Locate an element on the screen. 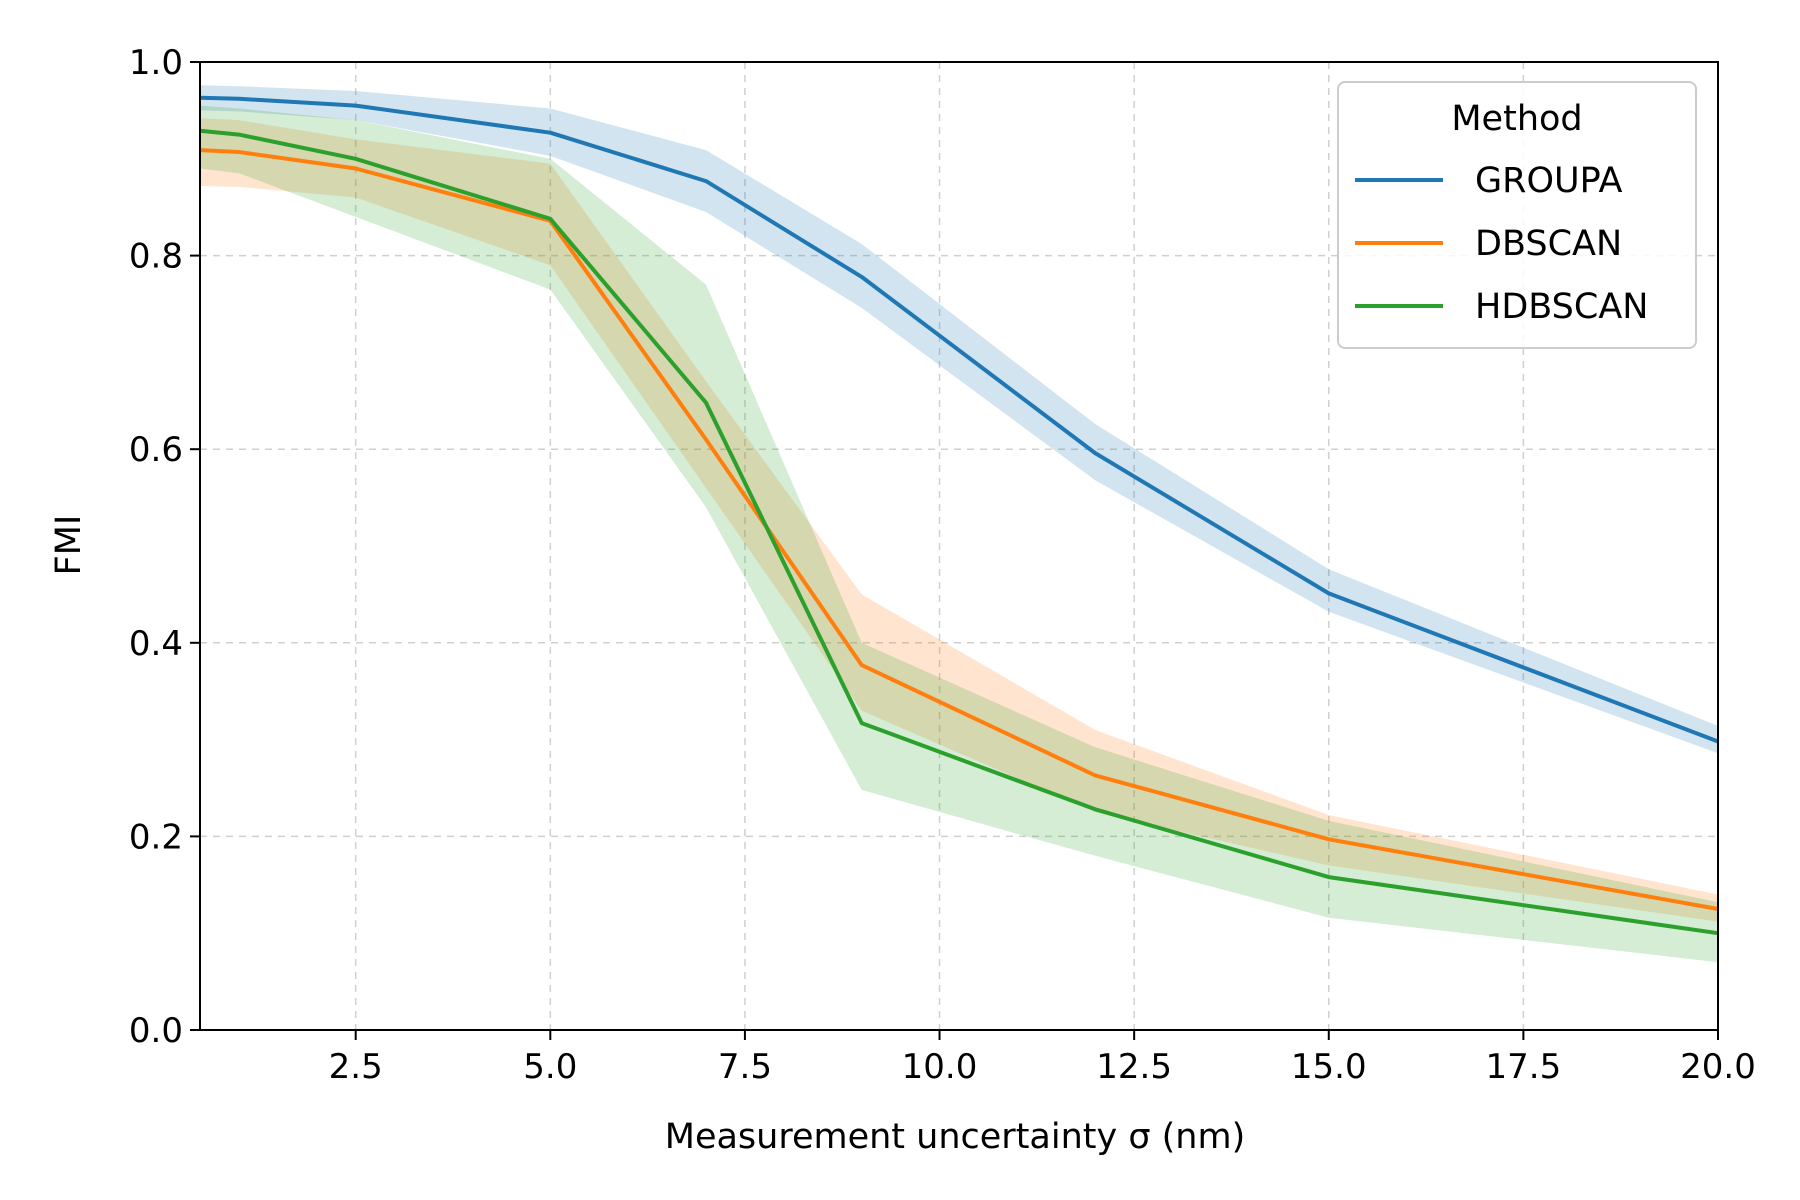  x-tick-label: 10.0 is located at coordinates (940, 1067).